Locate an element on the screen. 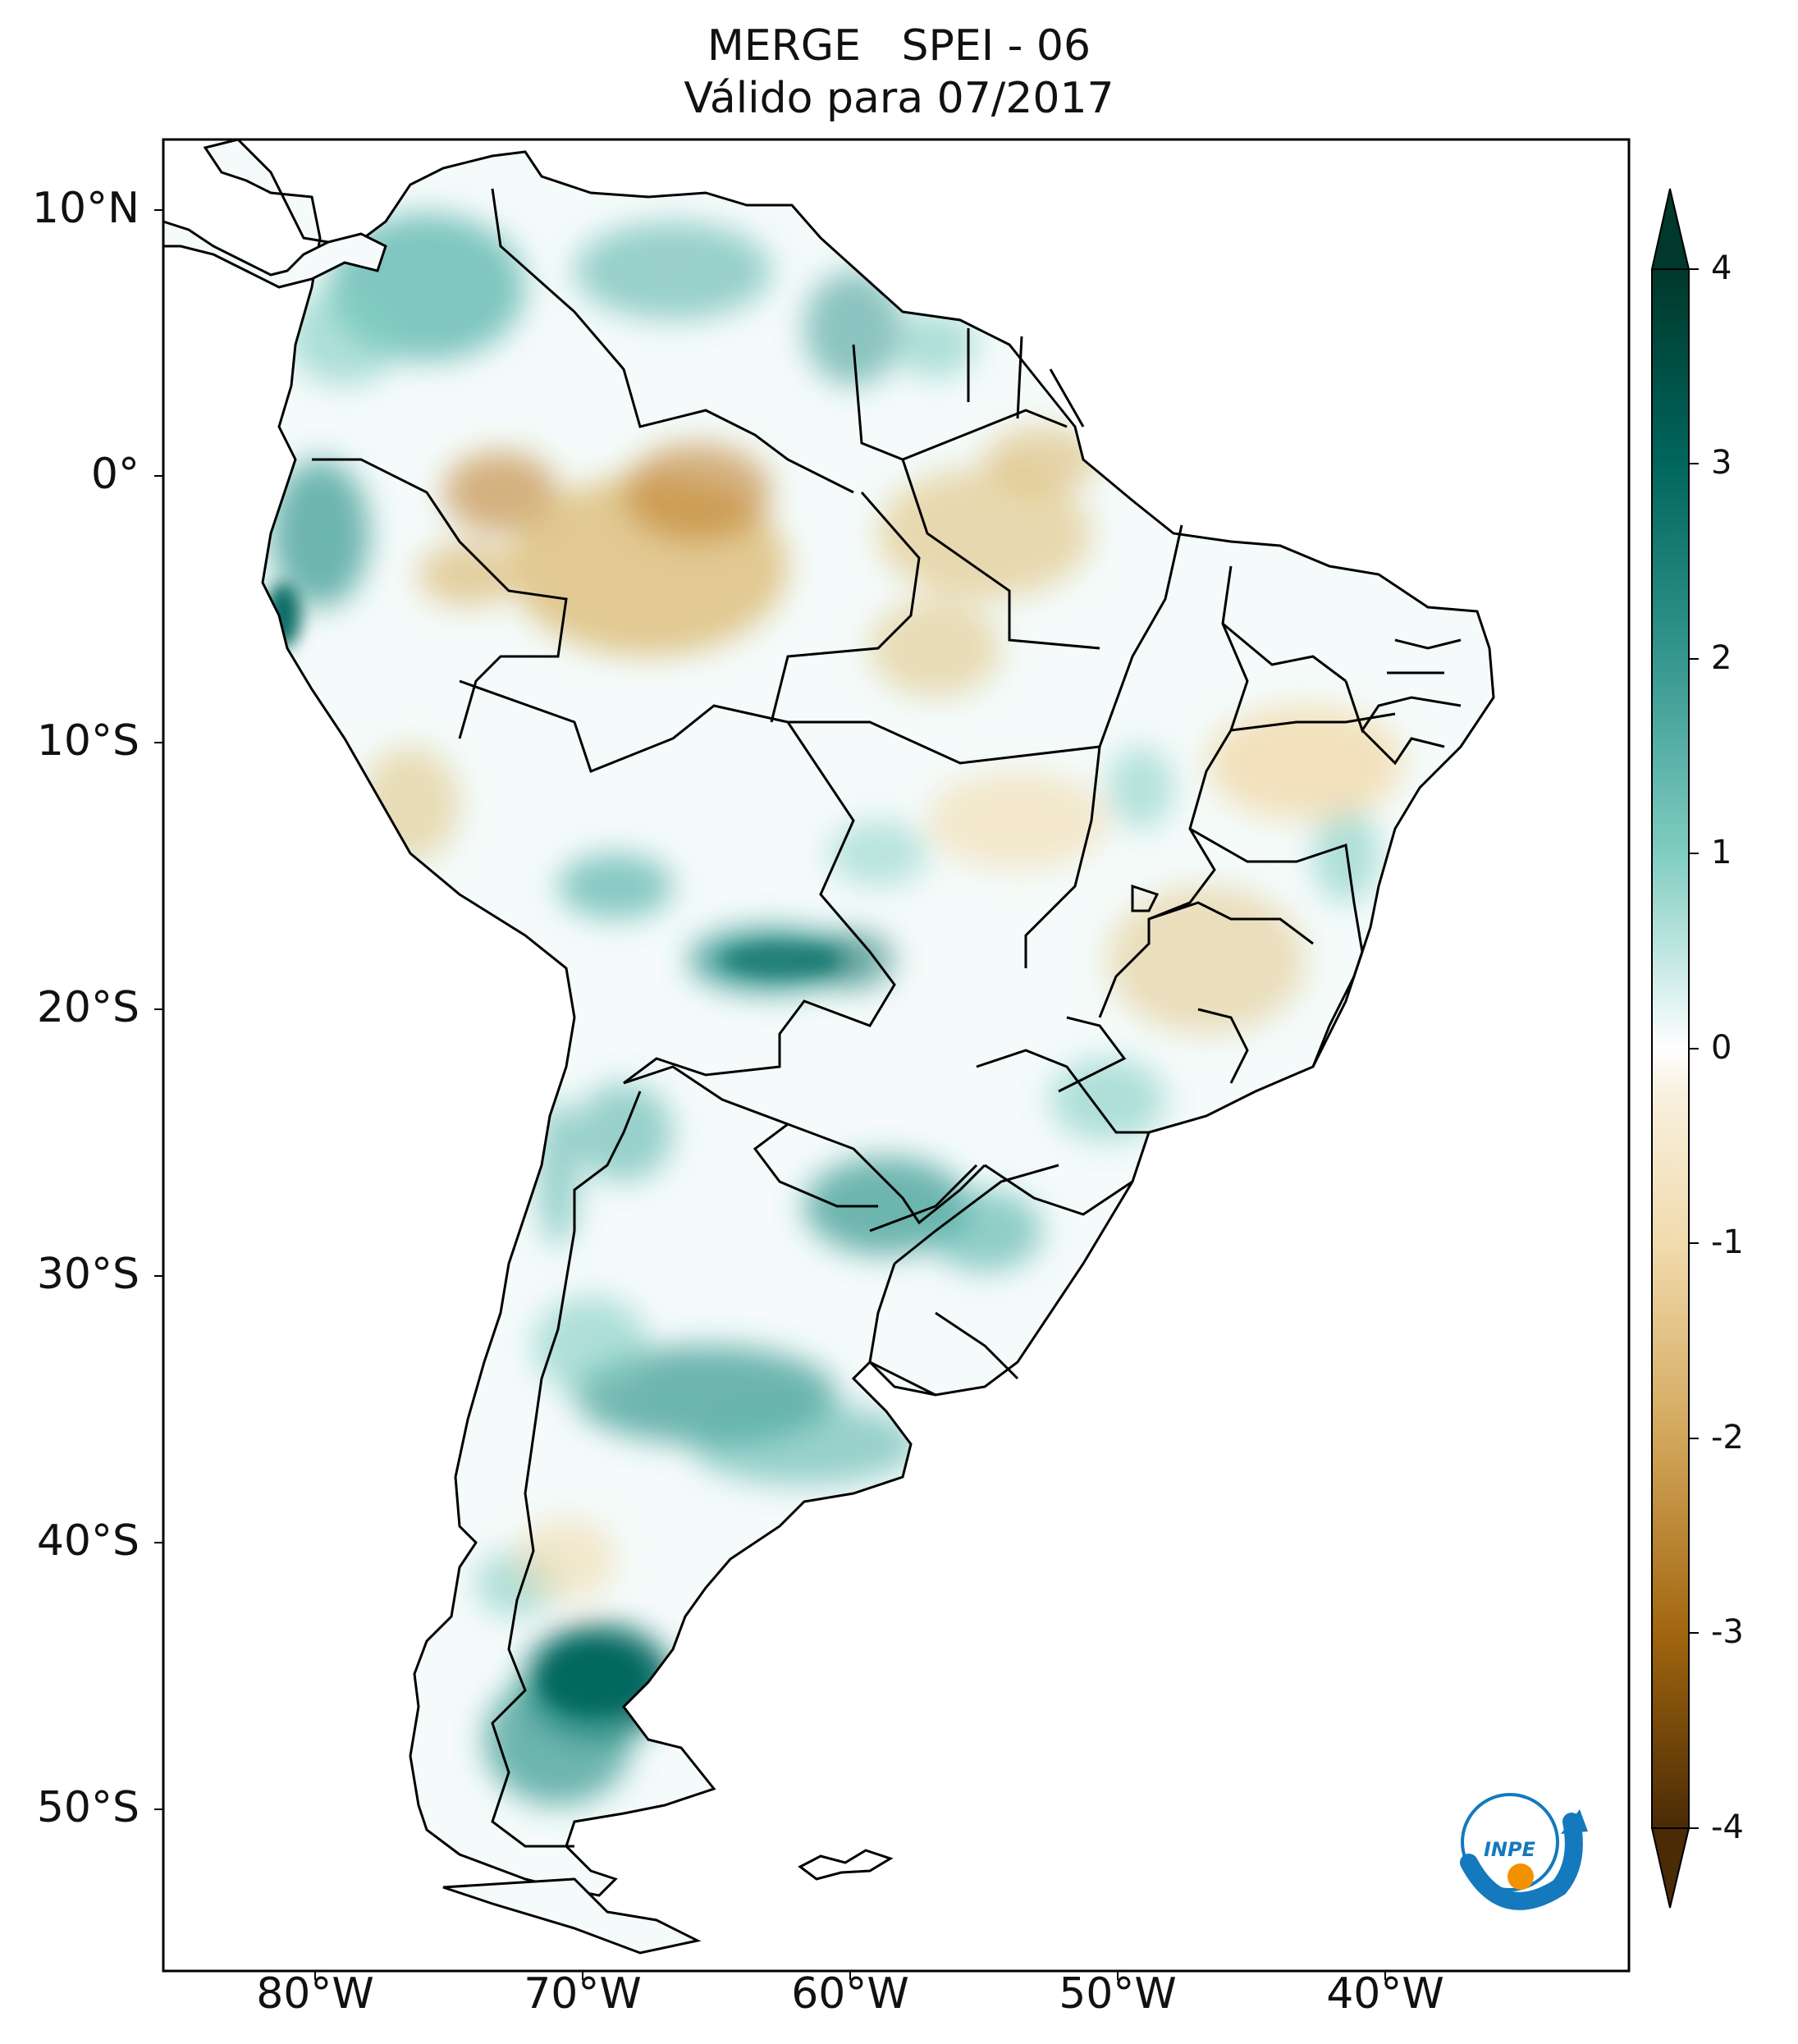 The width and height of the screenshot is (1798, 2044). colorbar-tick-3: 3 is located at coordinates (1721, 463).